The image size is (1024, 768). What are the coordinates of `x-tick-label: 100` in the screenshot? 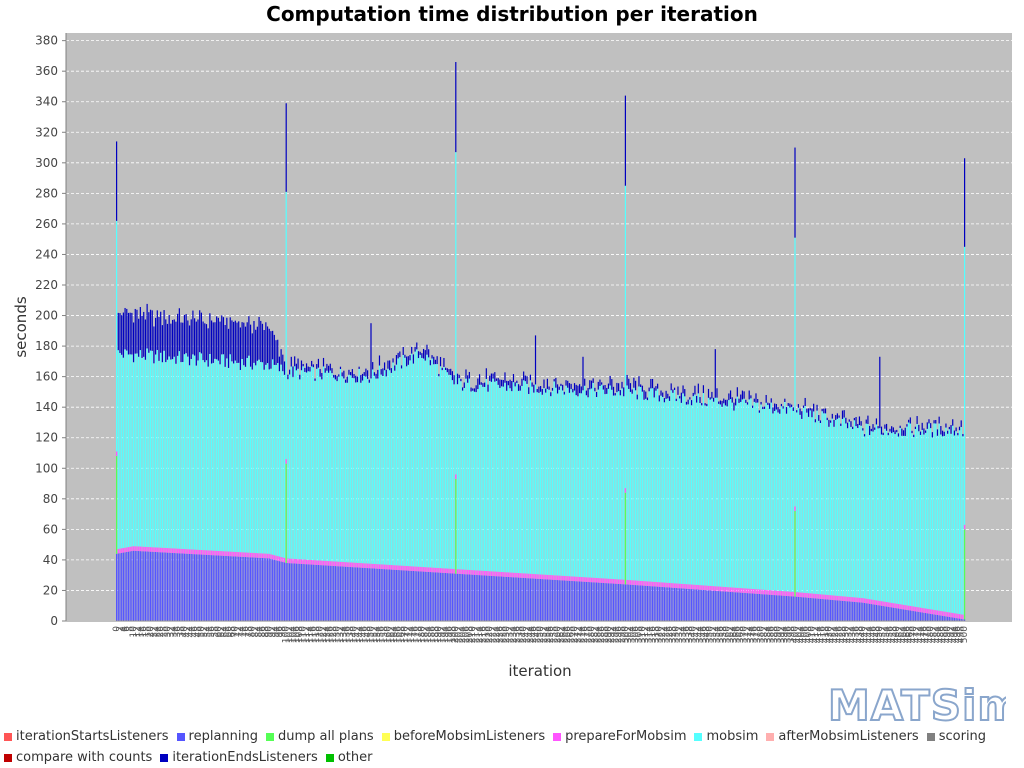 It's located at (287, 634).